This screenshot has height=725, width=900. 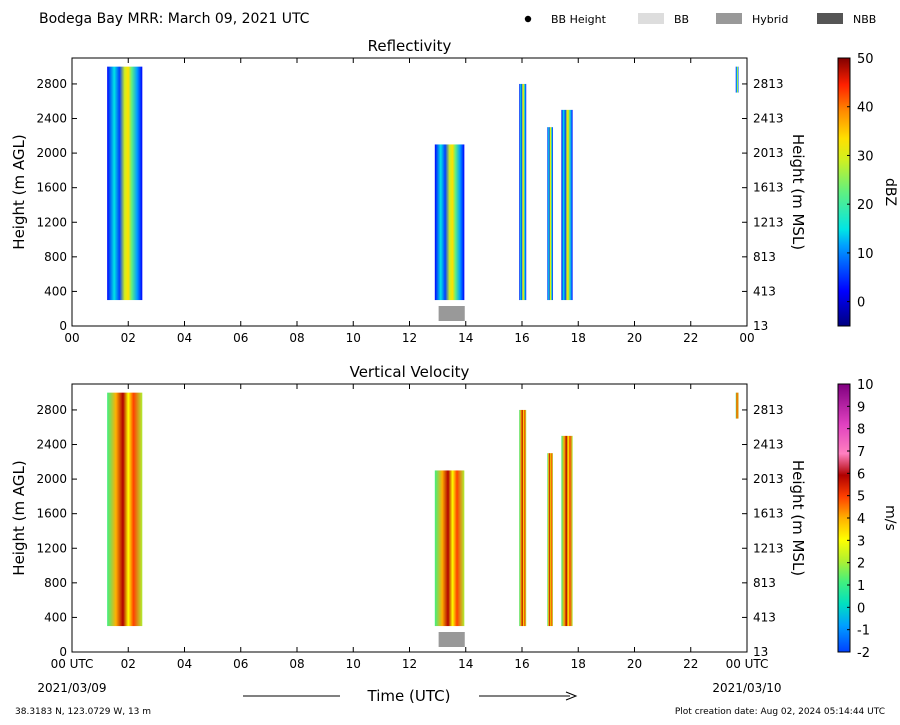 What do you see at coordinates (71, 688) in the screenshot?
I see `start-date-label: 2021/03/09` at bounding box center [71, 688].